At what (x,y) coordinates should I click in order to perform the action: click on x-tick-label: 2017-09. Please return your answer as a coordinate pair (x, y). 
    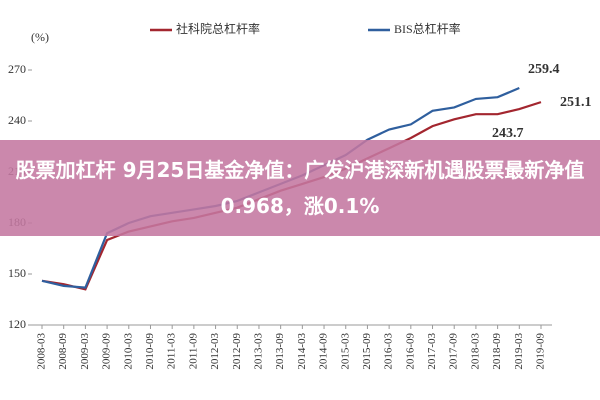
    Looking at the image, I should click on (454, 351).